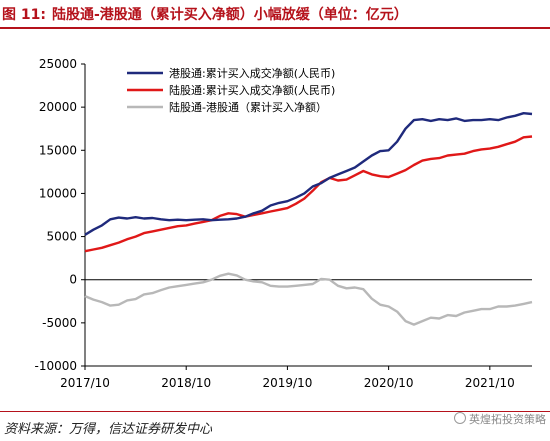  I want to click on source-divider, so click(275, 411).